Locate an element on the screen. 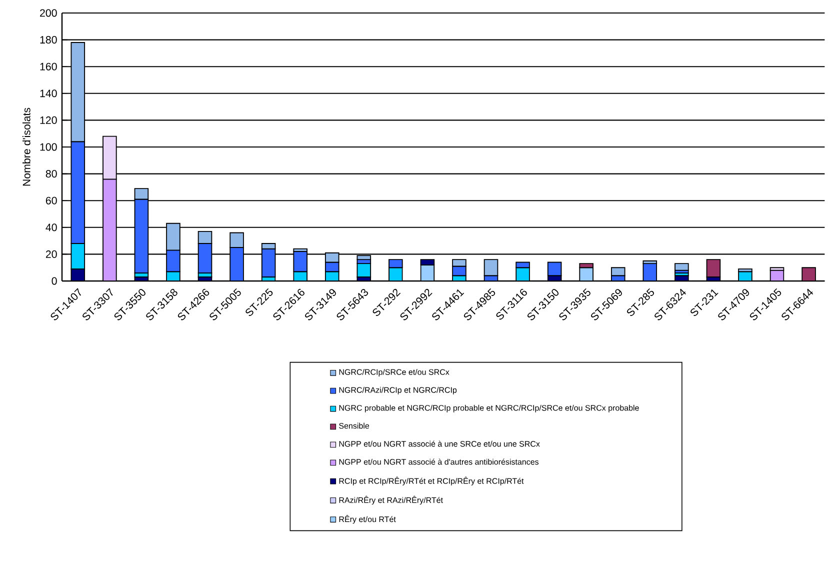 This screenshot has width=830, height=575. y-tick-label: 100 is located at coordinates (48, 147).